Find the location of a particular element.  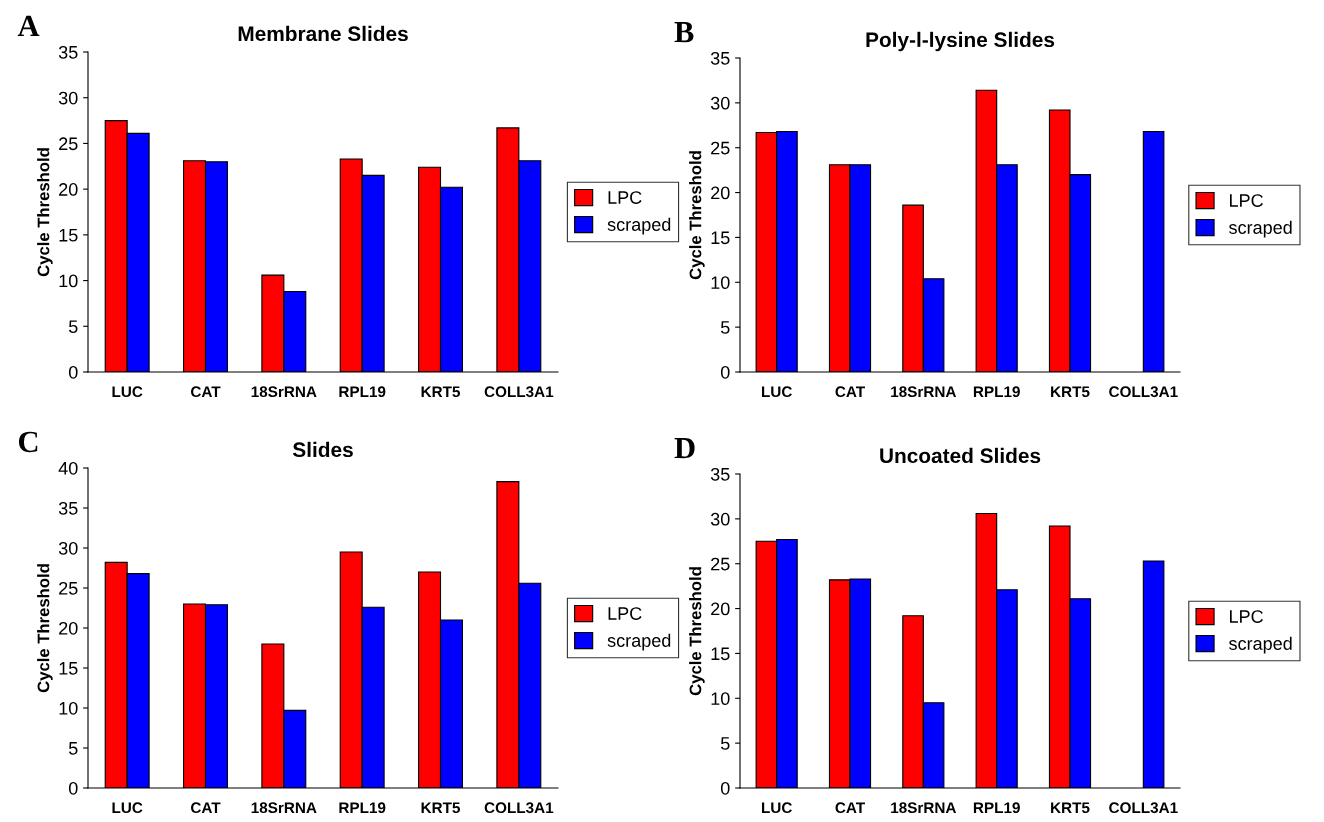

chart-title: Uncoated Slides is located at coordinates (960, 455).